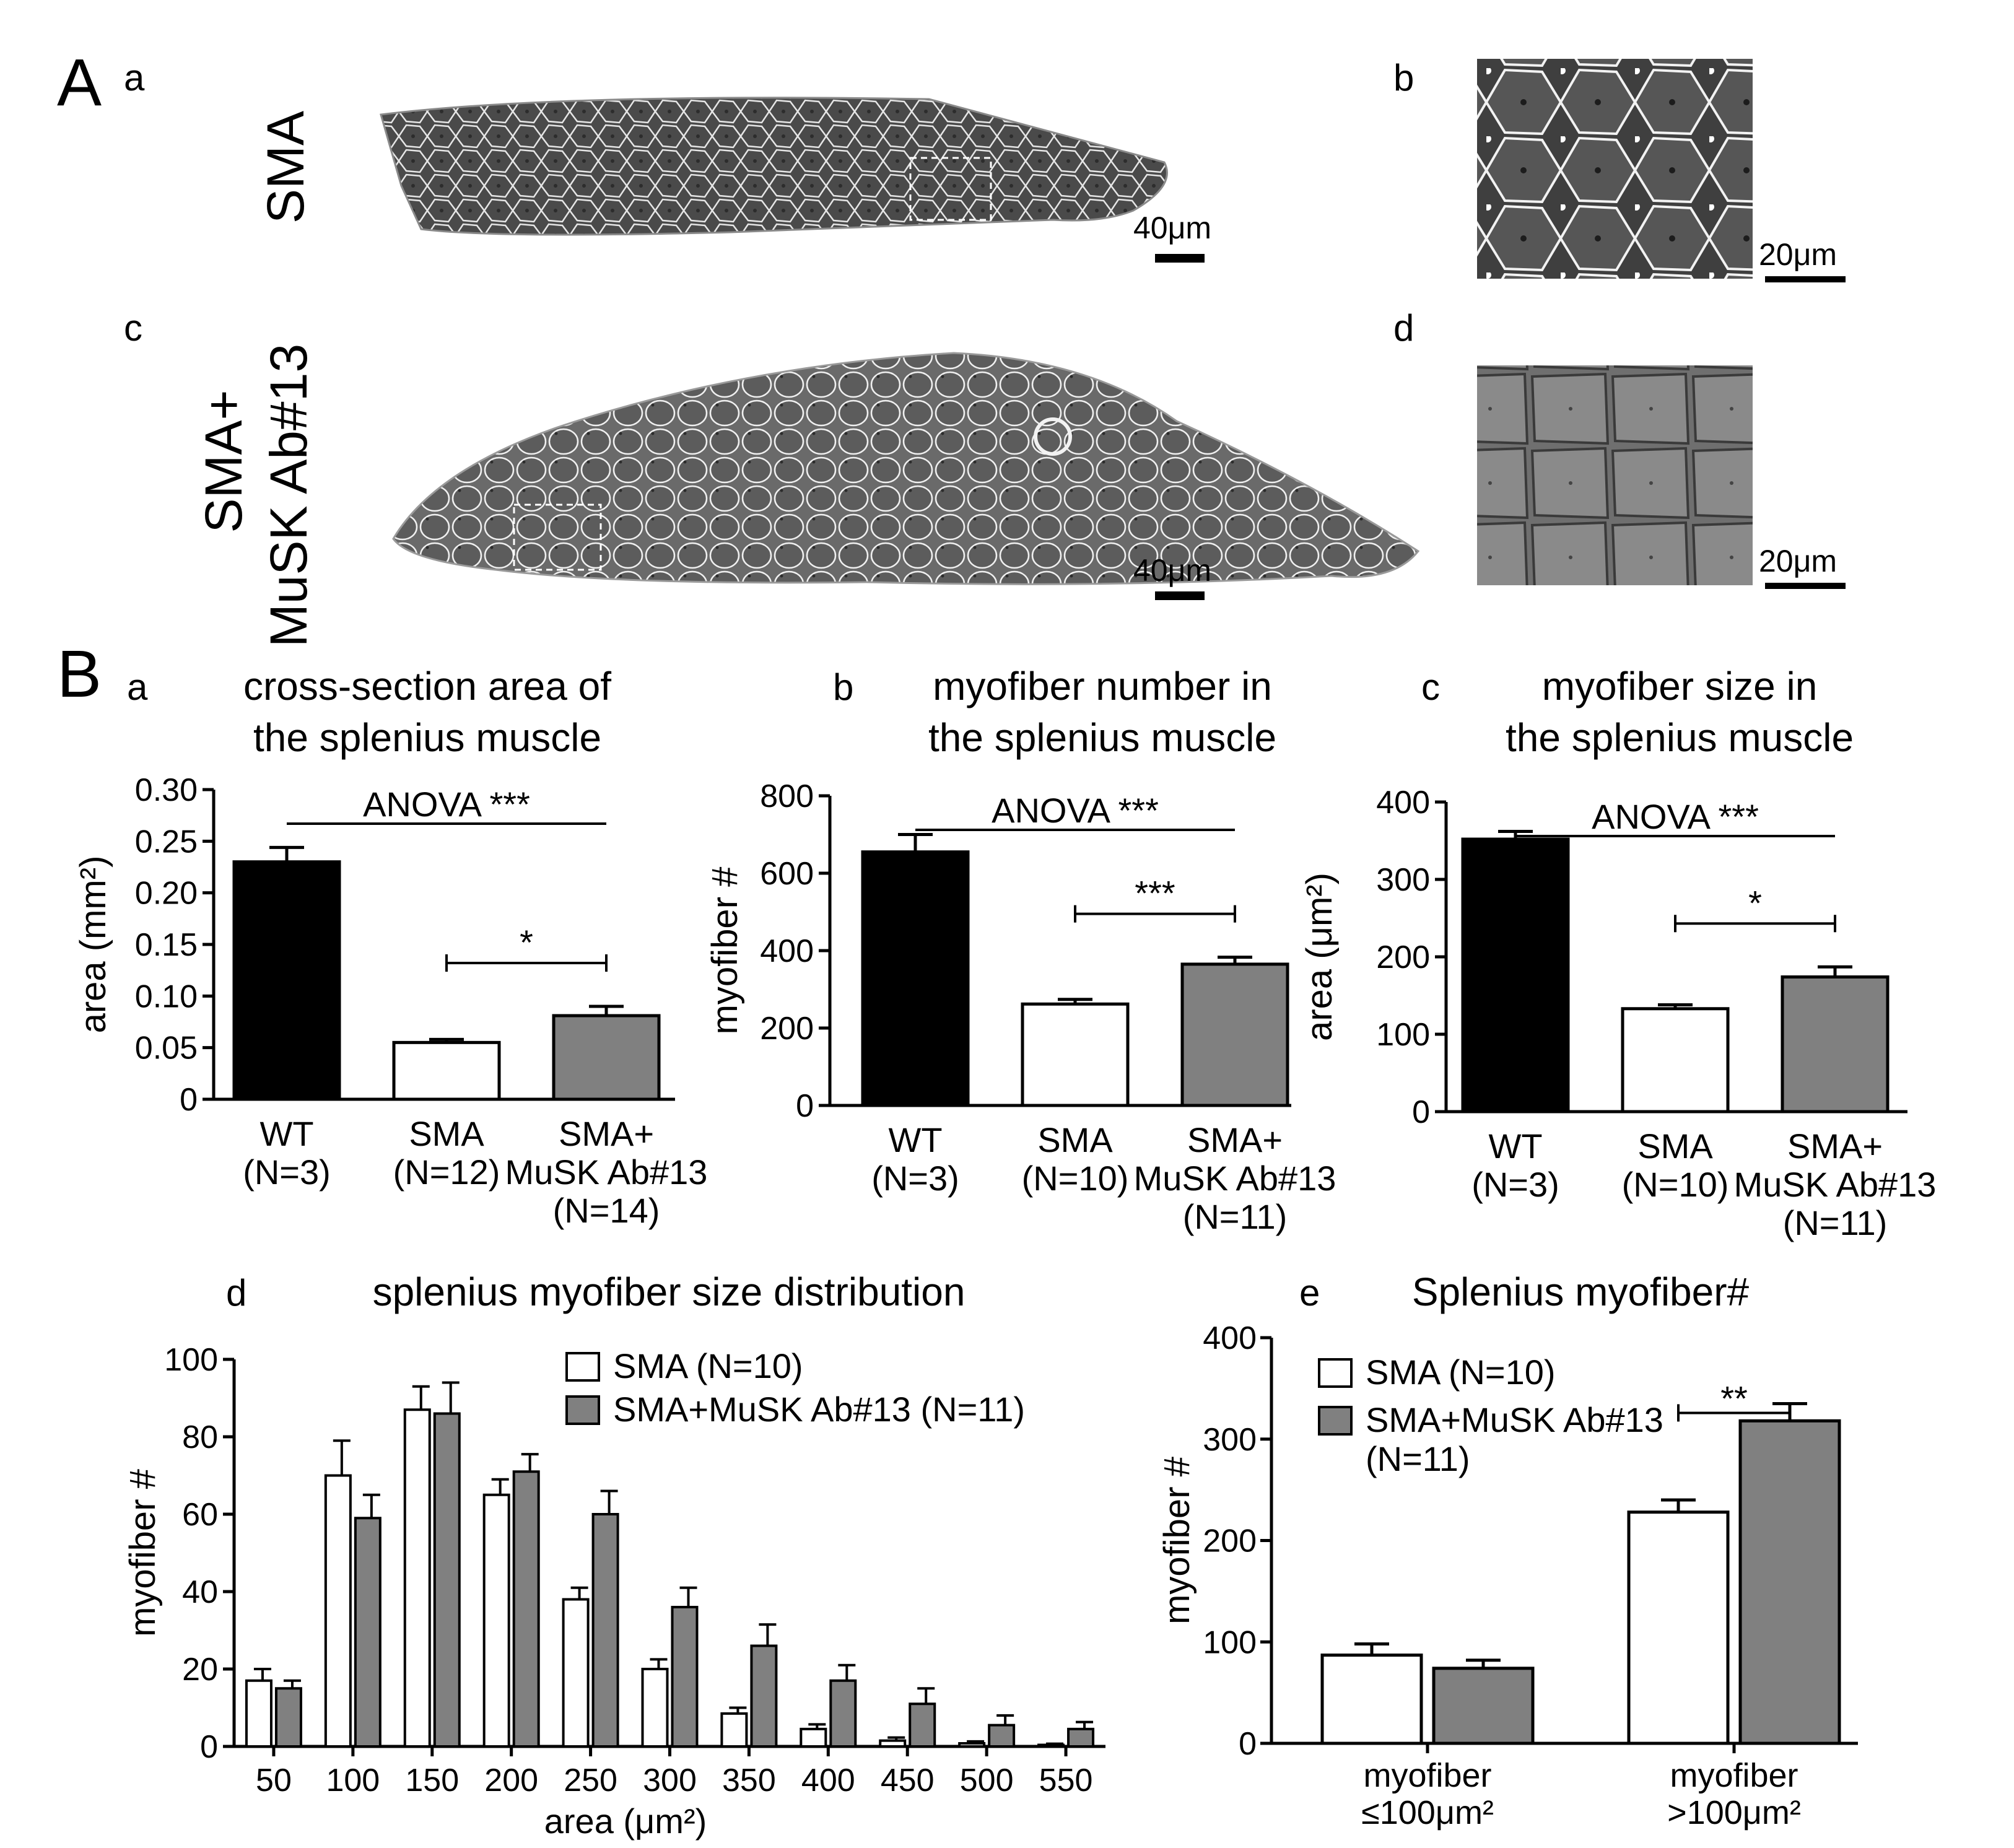 Image resolution: width=2014 pixels, height=1848 pixels. I want to click on anova-label: ANOVA ***, so click(1676, 816).